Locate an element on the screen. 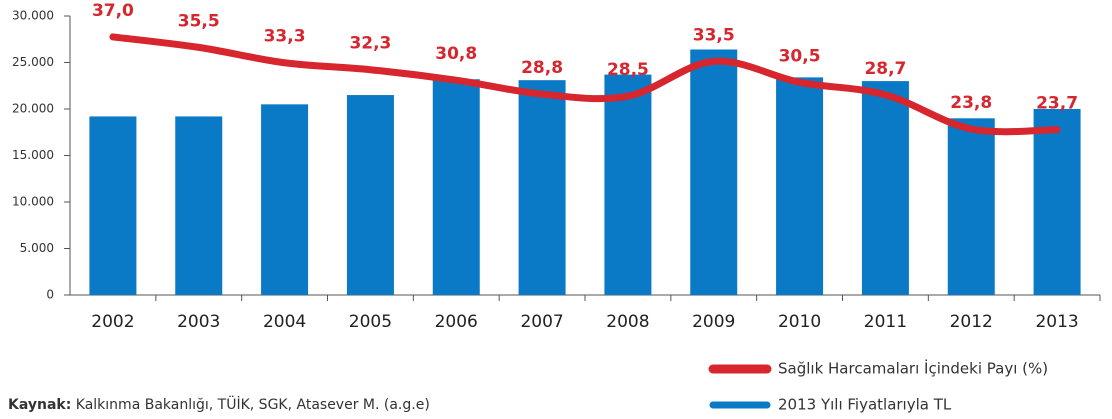  legend-label: 2013 Yılı Fiyatlarıyla TL is located at coordinates (865, 405).